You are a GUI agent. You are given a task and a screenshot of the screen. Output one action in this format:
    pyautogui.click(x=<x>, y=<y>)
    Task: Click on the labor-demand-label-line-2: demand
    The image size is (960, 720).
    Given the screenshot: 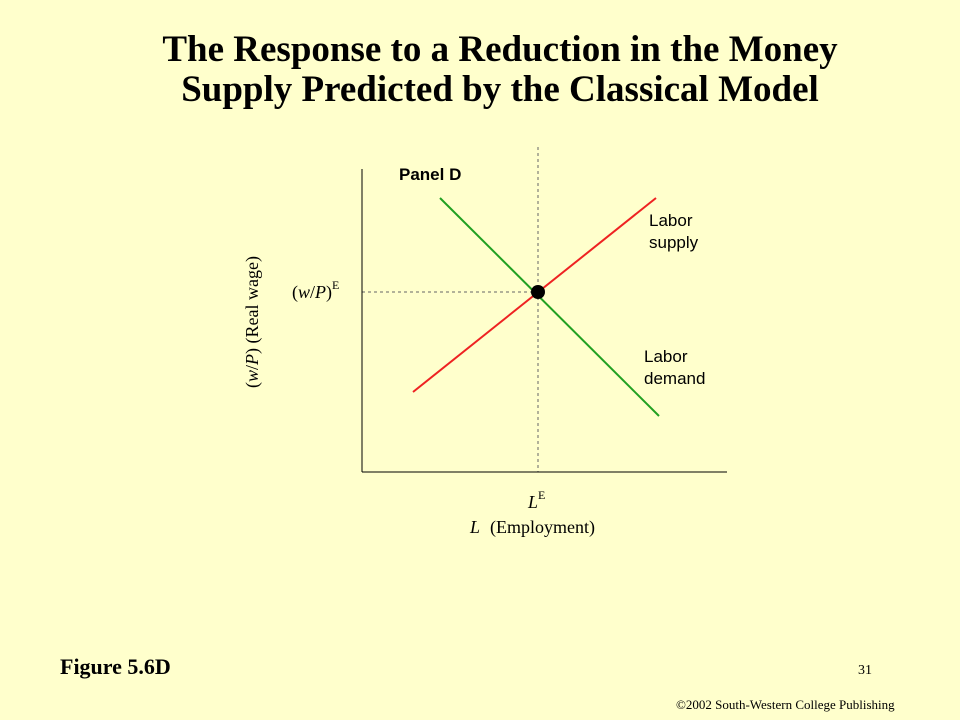 What is the action you would take?
    pyautogui.click(x=674, y=378)
    